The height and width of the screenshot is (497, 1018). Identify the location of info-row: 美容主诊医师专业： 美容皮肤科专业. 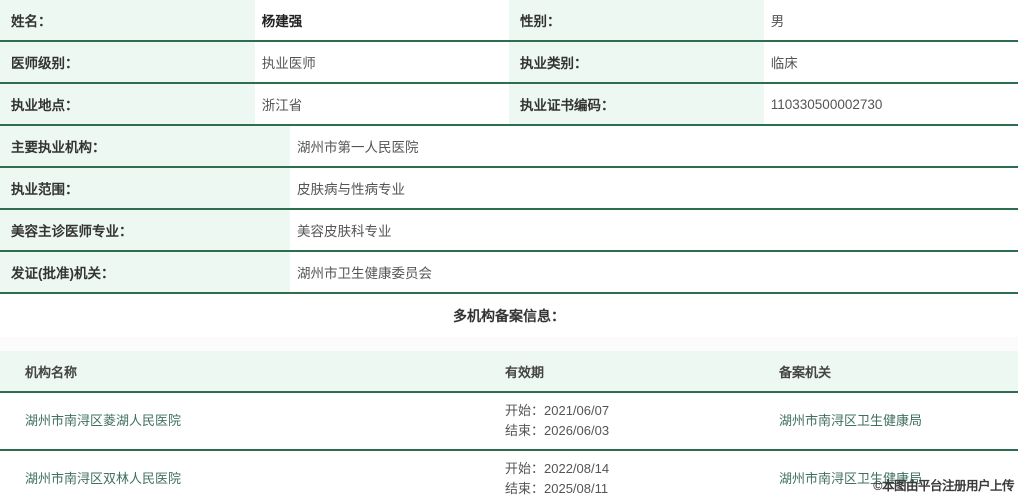
(509, 231).